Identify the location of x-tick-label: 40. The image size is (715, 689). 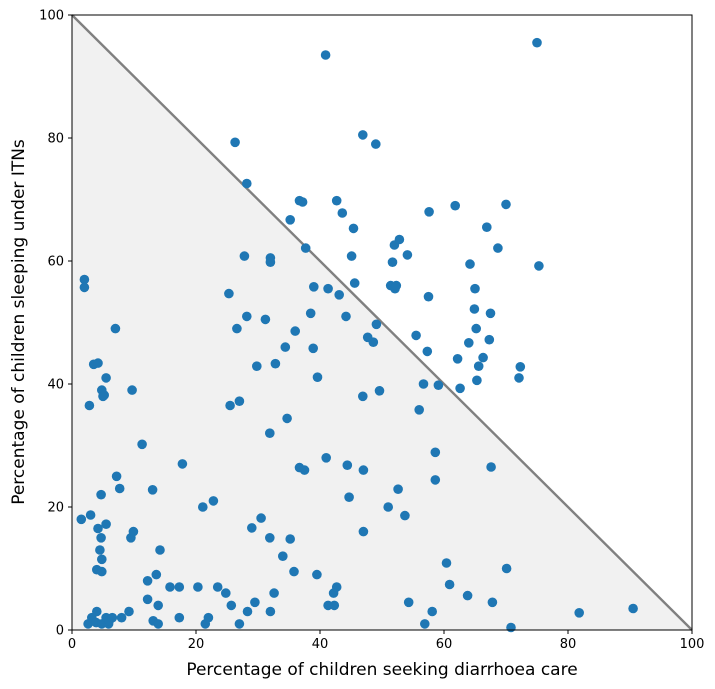
(320, 644).